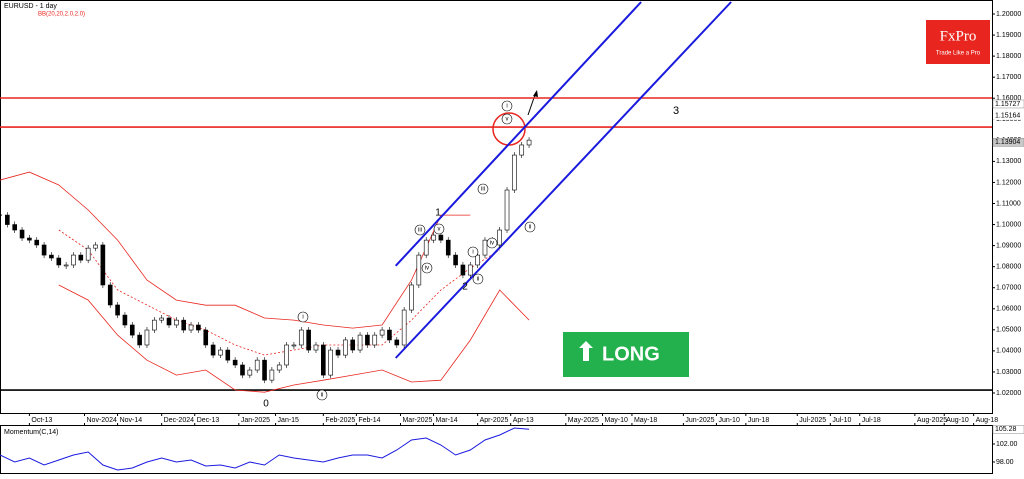  Describe the element at coordinates (583, 420) in the screenshot. I see `x-tick-label: May-2025` at that location.